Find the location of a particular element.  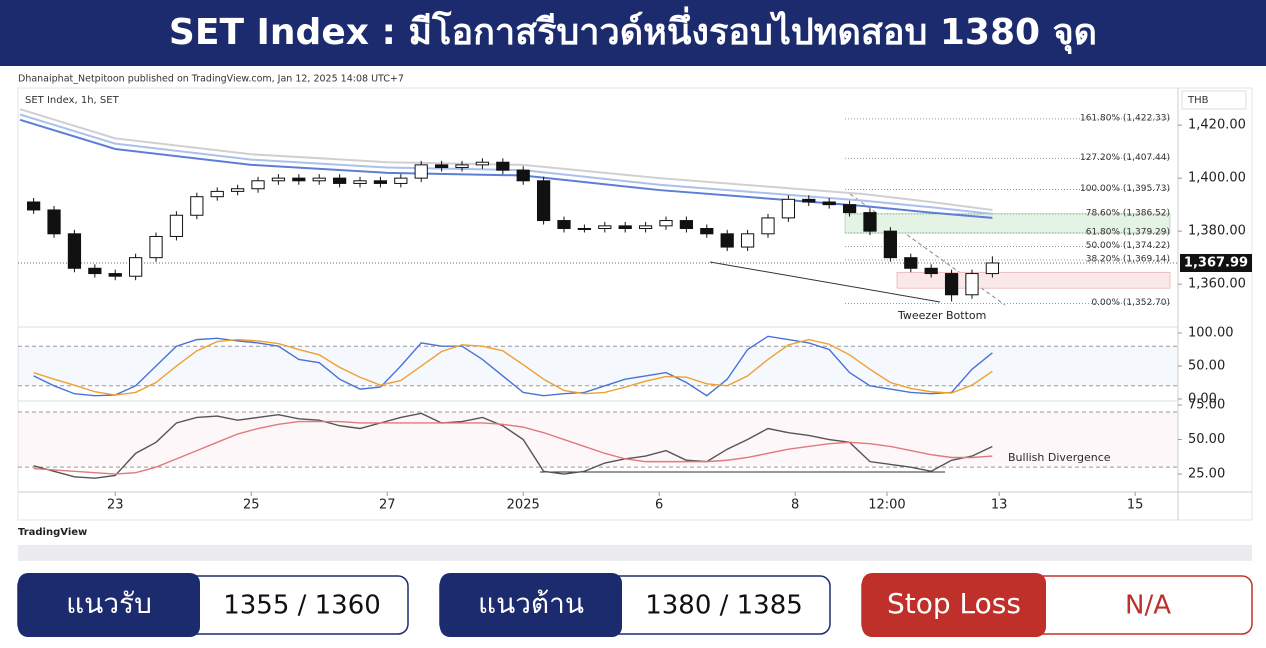

x-tick-label: 12:00 is located at coordinates (886, 505).